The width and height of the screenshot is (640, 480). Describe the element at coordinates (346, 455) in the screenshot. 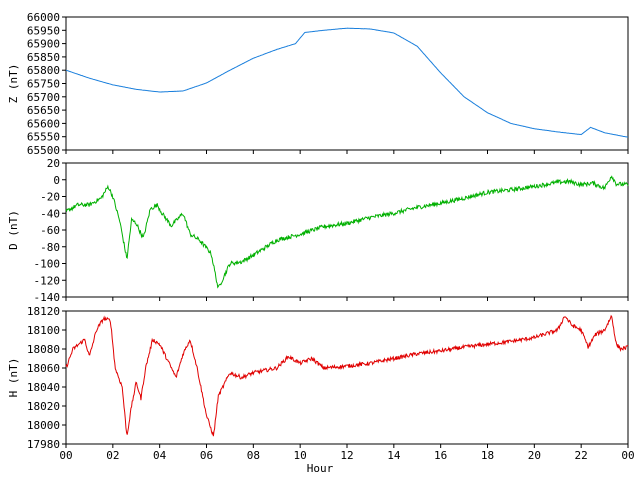

I see `x-tick-label: 12` at that location.